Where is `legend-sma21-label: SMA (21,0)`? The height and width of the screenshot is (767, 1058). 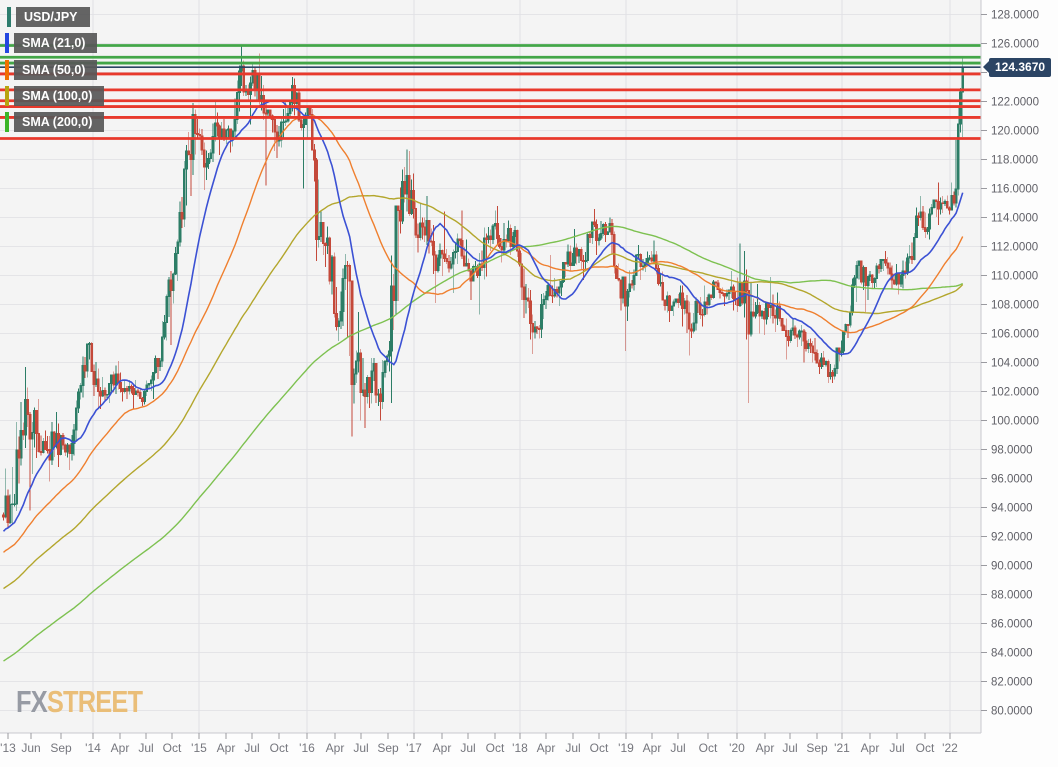 legend-sma21-label: SMA (21,0) is located at coordinates (56, 43).